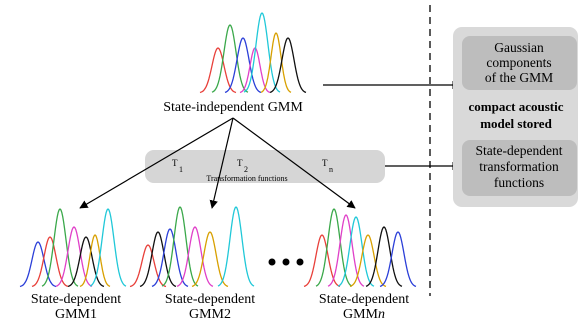  What do you see at coordinates (364, 299) in the screenshot?
I see `gmmn-label-line1: State-dependent` at bounding box center [364, 299].